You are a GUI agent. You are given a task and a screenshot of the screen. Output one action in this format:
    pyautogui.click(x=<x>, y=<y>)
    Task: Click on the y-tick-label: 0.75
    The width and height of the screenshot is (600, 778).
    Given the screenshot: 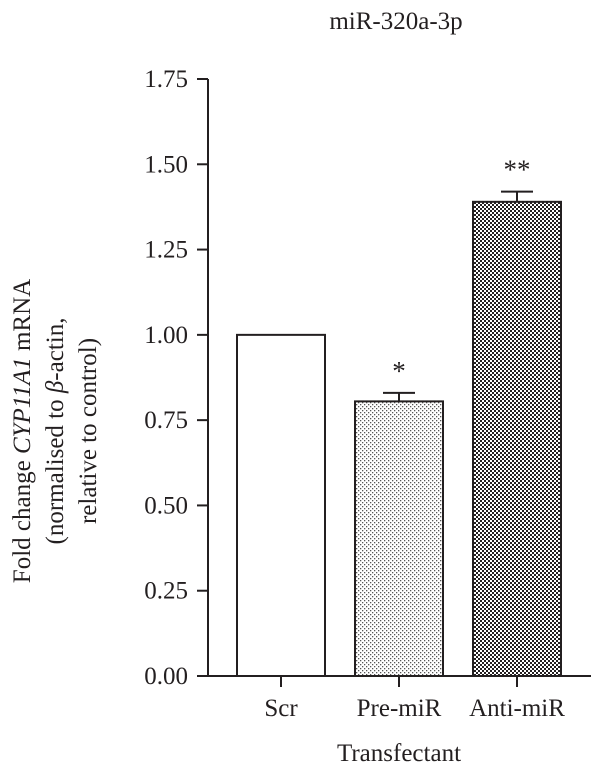 What is the action you would take?
    pyautogui.click(x=166, y=420)
    